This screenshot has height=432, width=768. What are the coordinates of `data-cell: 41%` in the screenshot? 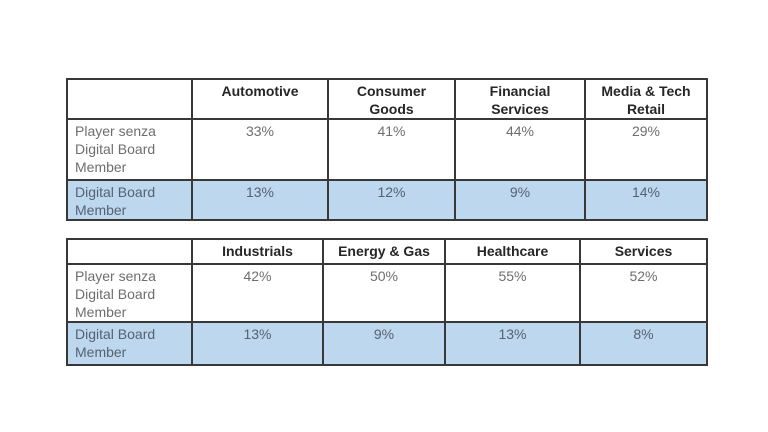 It's located at (391, 149).